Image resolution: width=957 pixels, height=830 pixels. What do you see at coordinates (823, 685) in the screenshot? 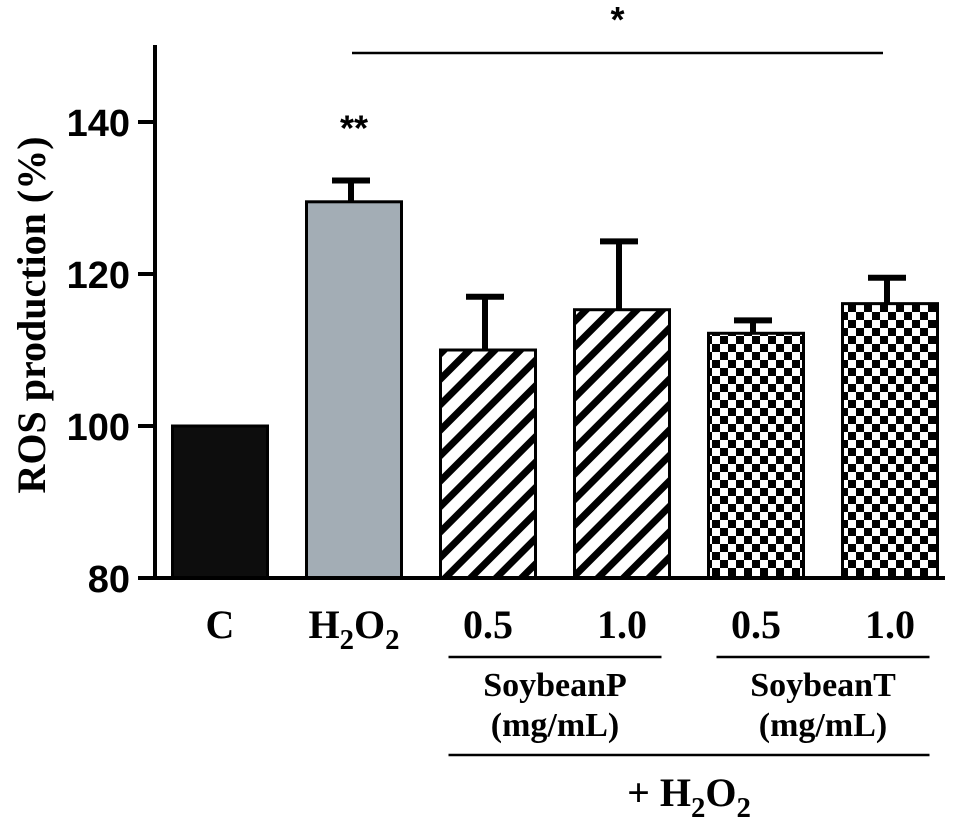
I see `group-label: SoybeanT` at bounding box center [823, 685].